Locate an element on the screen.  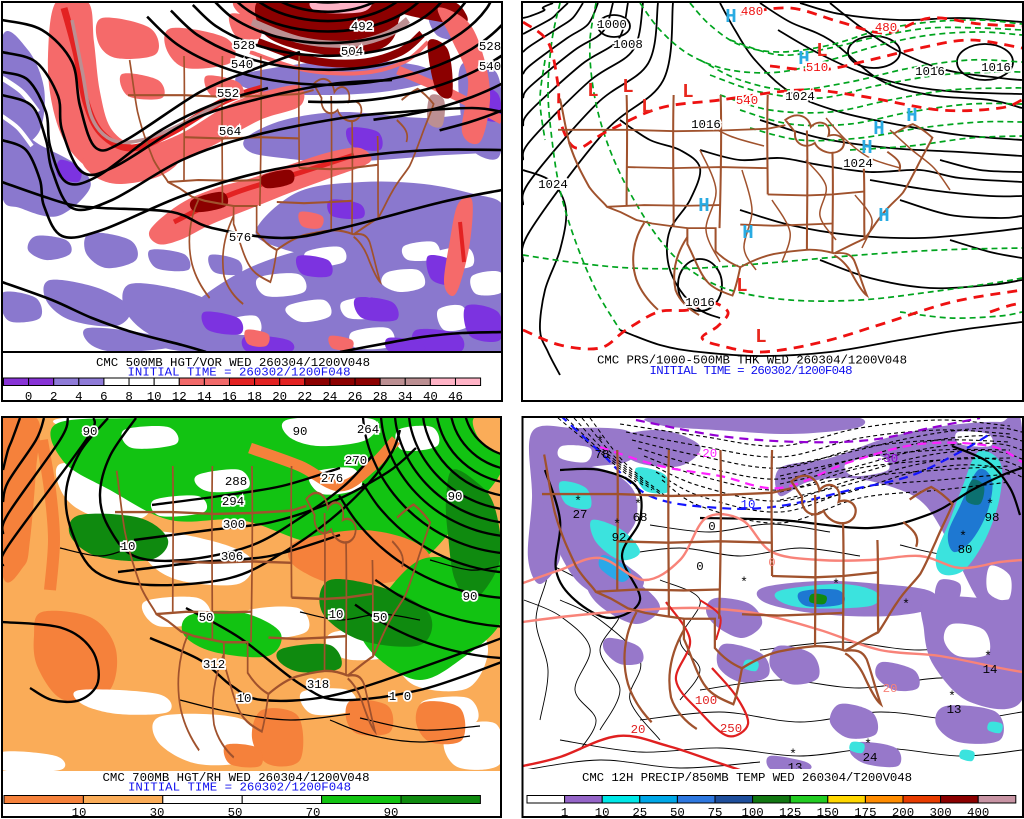
svg-text: 294 is located at coordinates (233, 502).